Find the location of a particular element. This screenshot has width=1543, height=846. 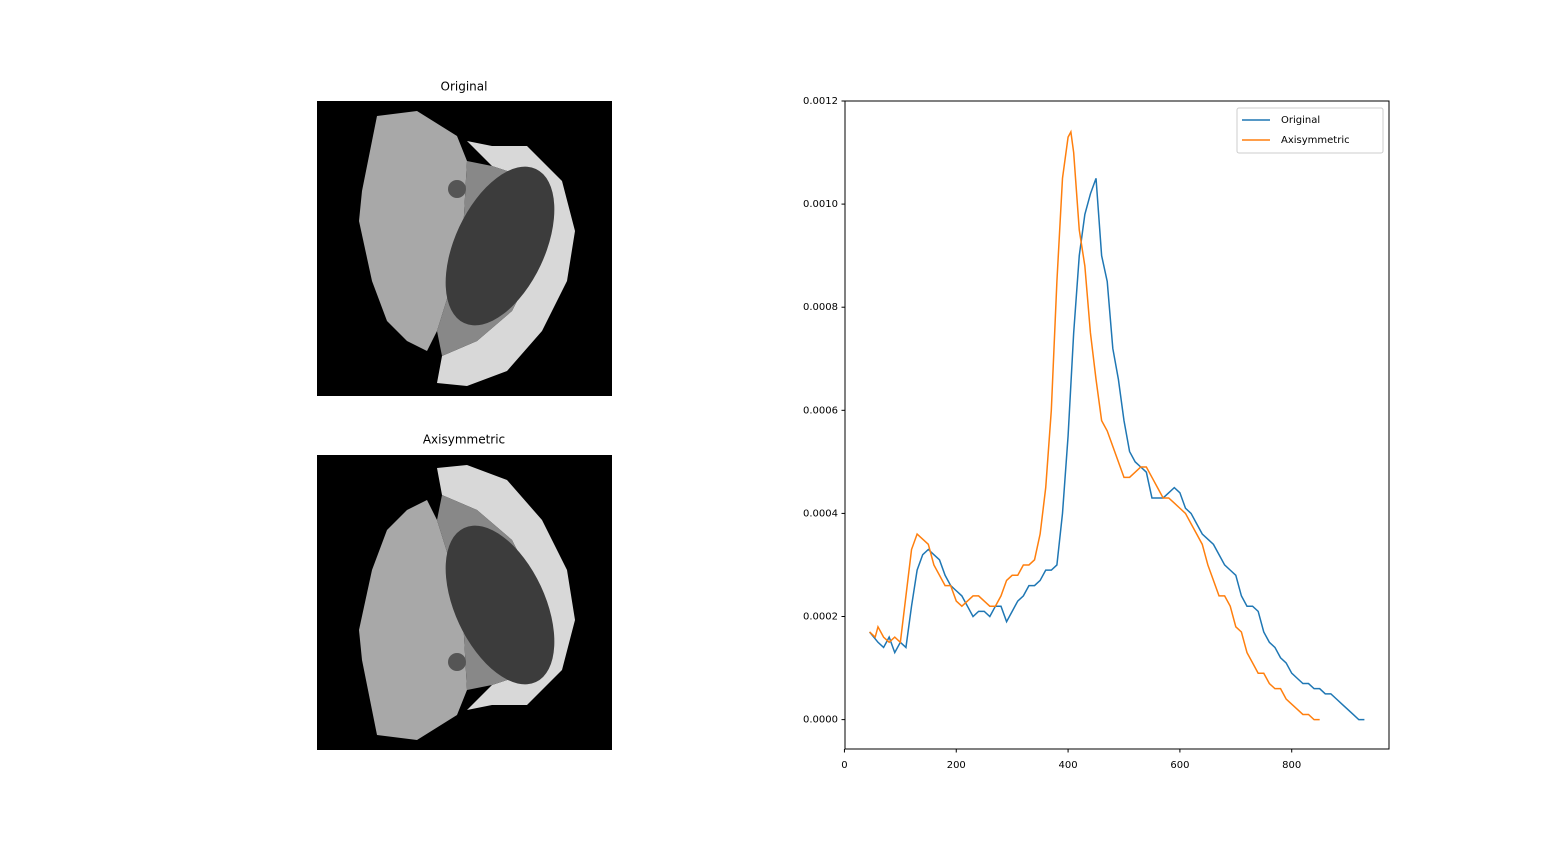

image-title: Axisymmetric is located at coordinates (464, 440).